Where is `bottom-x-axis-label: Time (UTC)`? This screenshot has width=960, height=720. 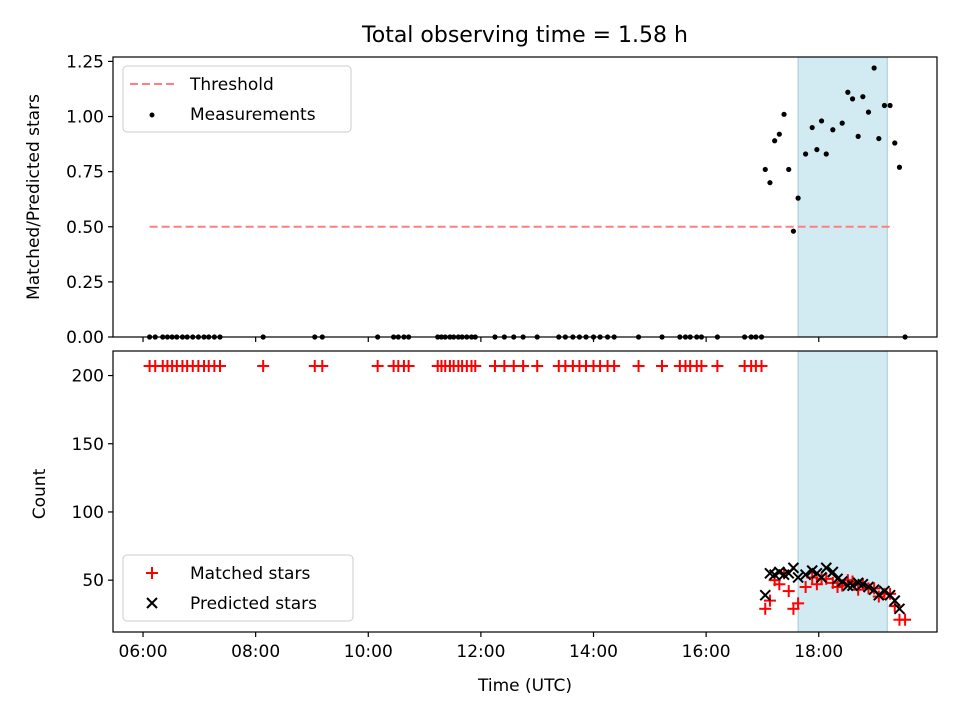
bottom-x-axis-label: Time (UTC) is located at coordinates (524, 686).